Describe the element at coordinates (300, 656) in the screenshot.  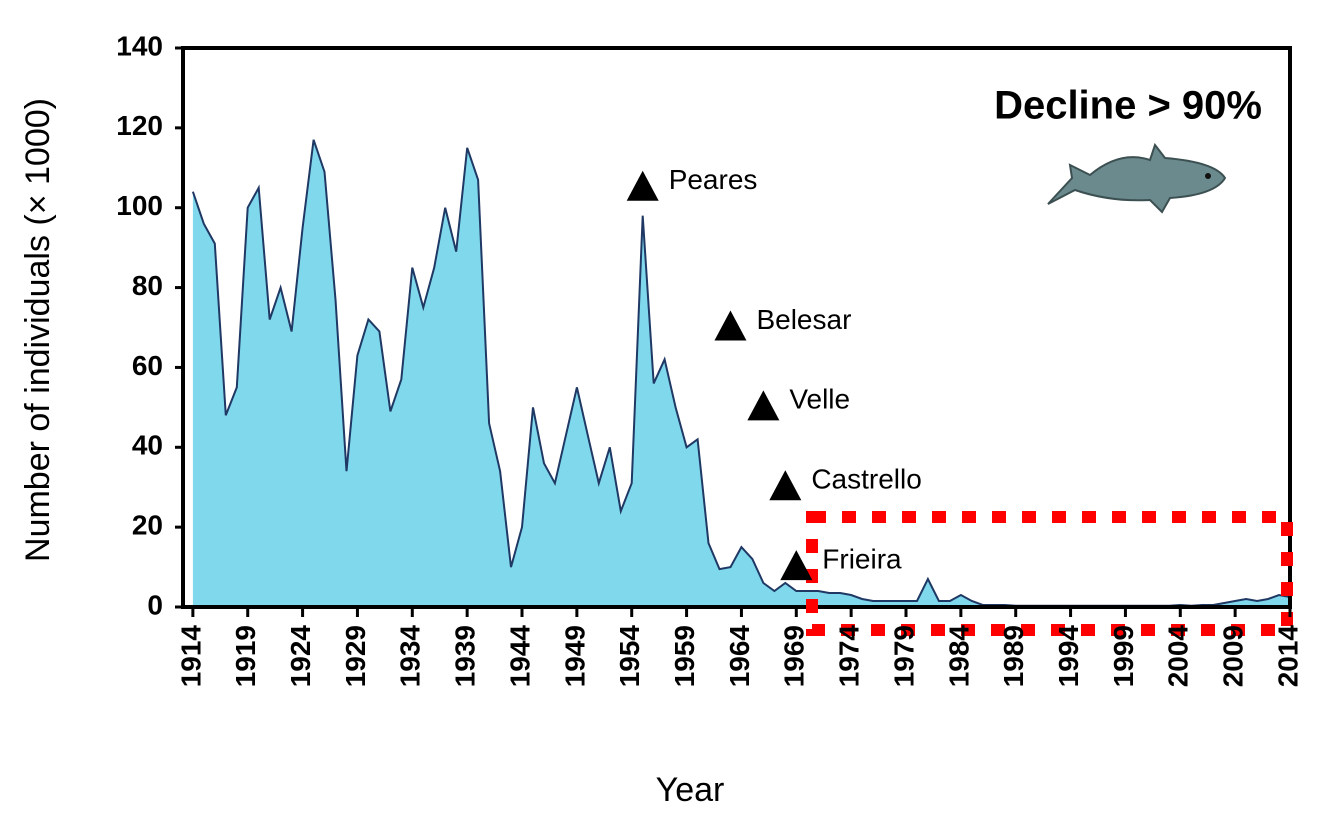
I see `x-tick-label: 1924` at that location.